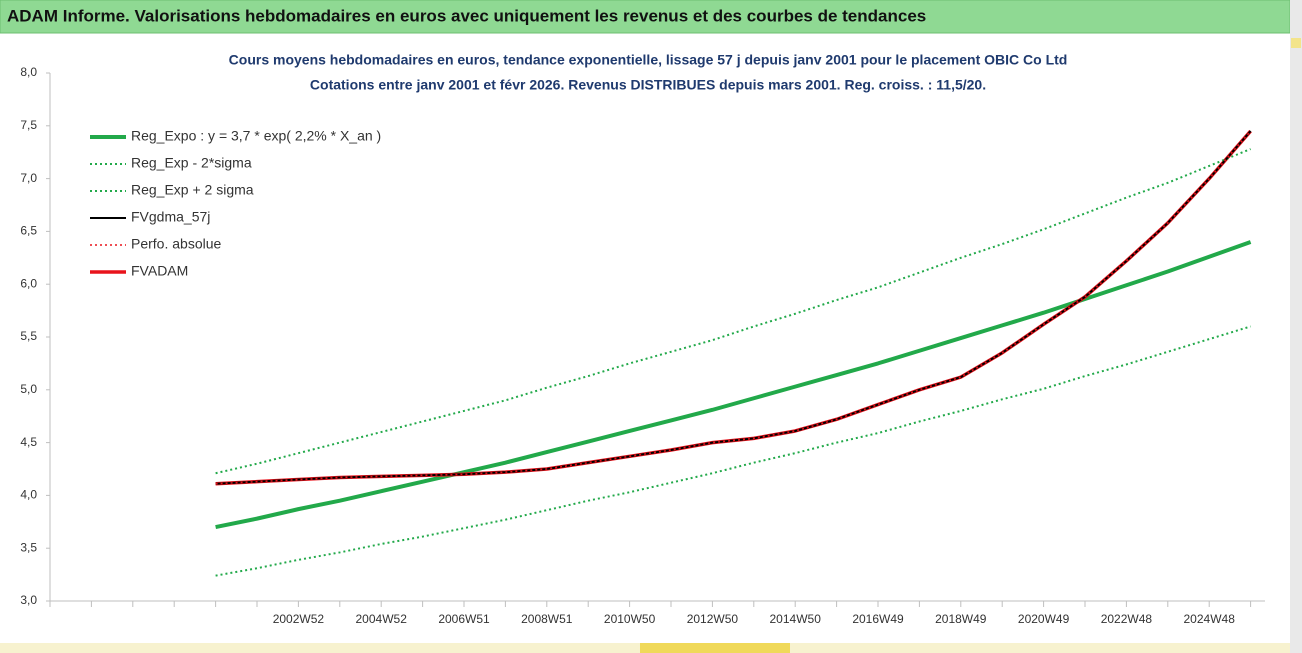 This screenshot has width=1302, height=653. What do you see at coordinates (1296, 326) in the screenshot?
I see `side-strip` at bounding box center [1296, 326].